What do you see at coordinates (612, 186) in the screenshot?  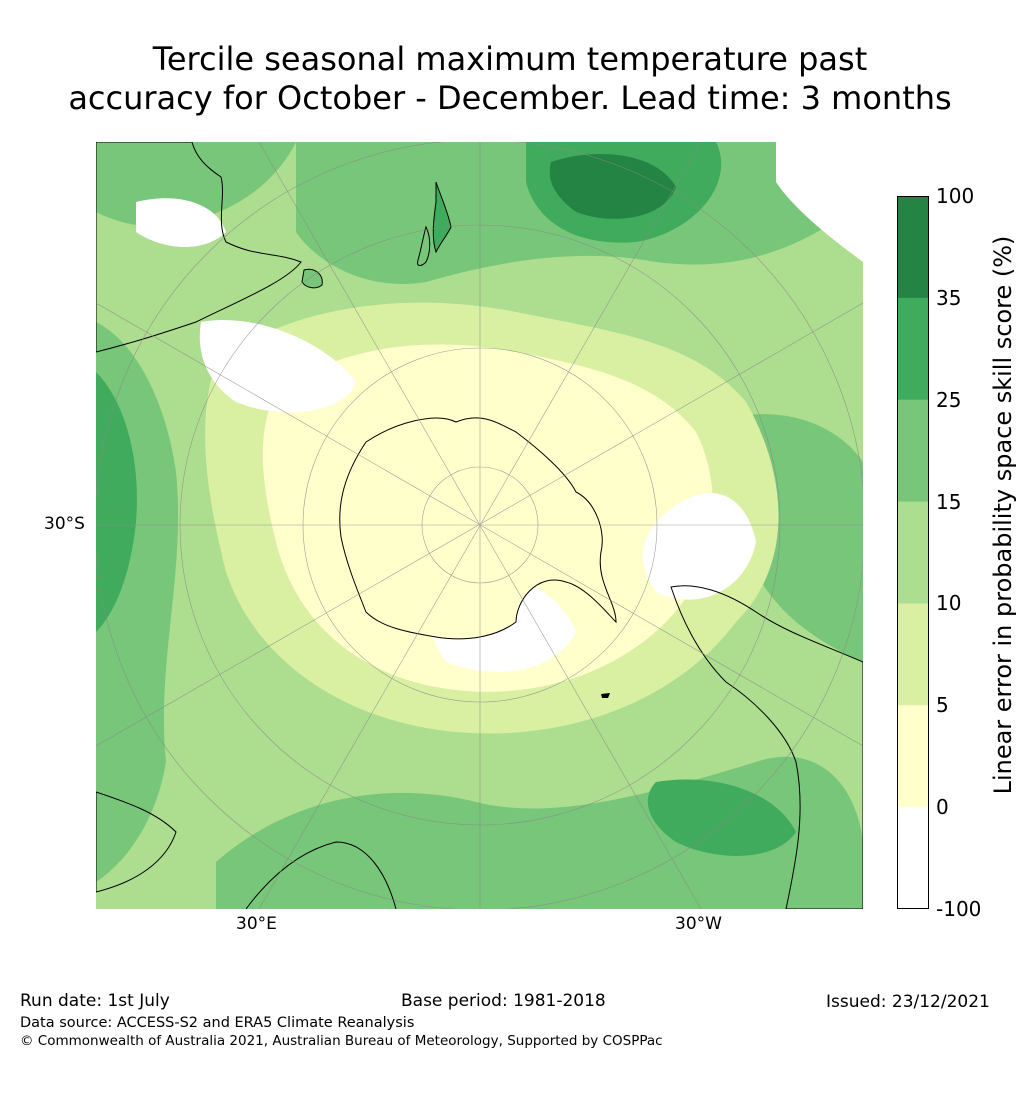 I see `region-top-core-north` at bounding box center [612, 186].